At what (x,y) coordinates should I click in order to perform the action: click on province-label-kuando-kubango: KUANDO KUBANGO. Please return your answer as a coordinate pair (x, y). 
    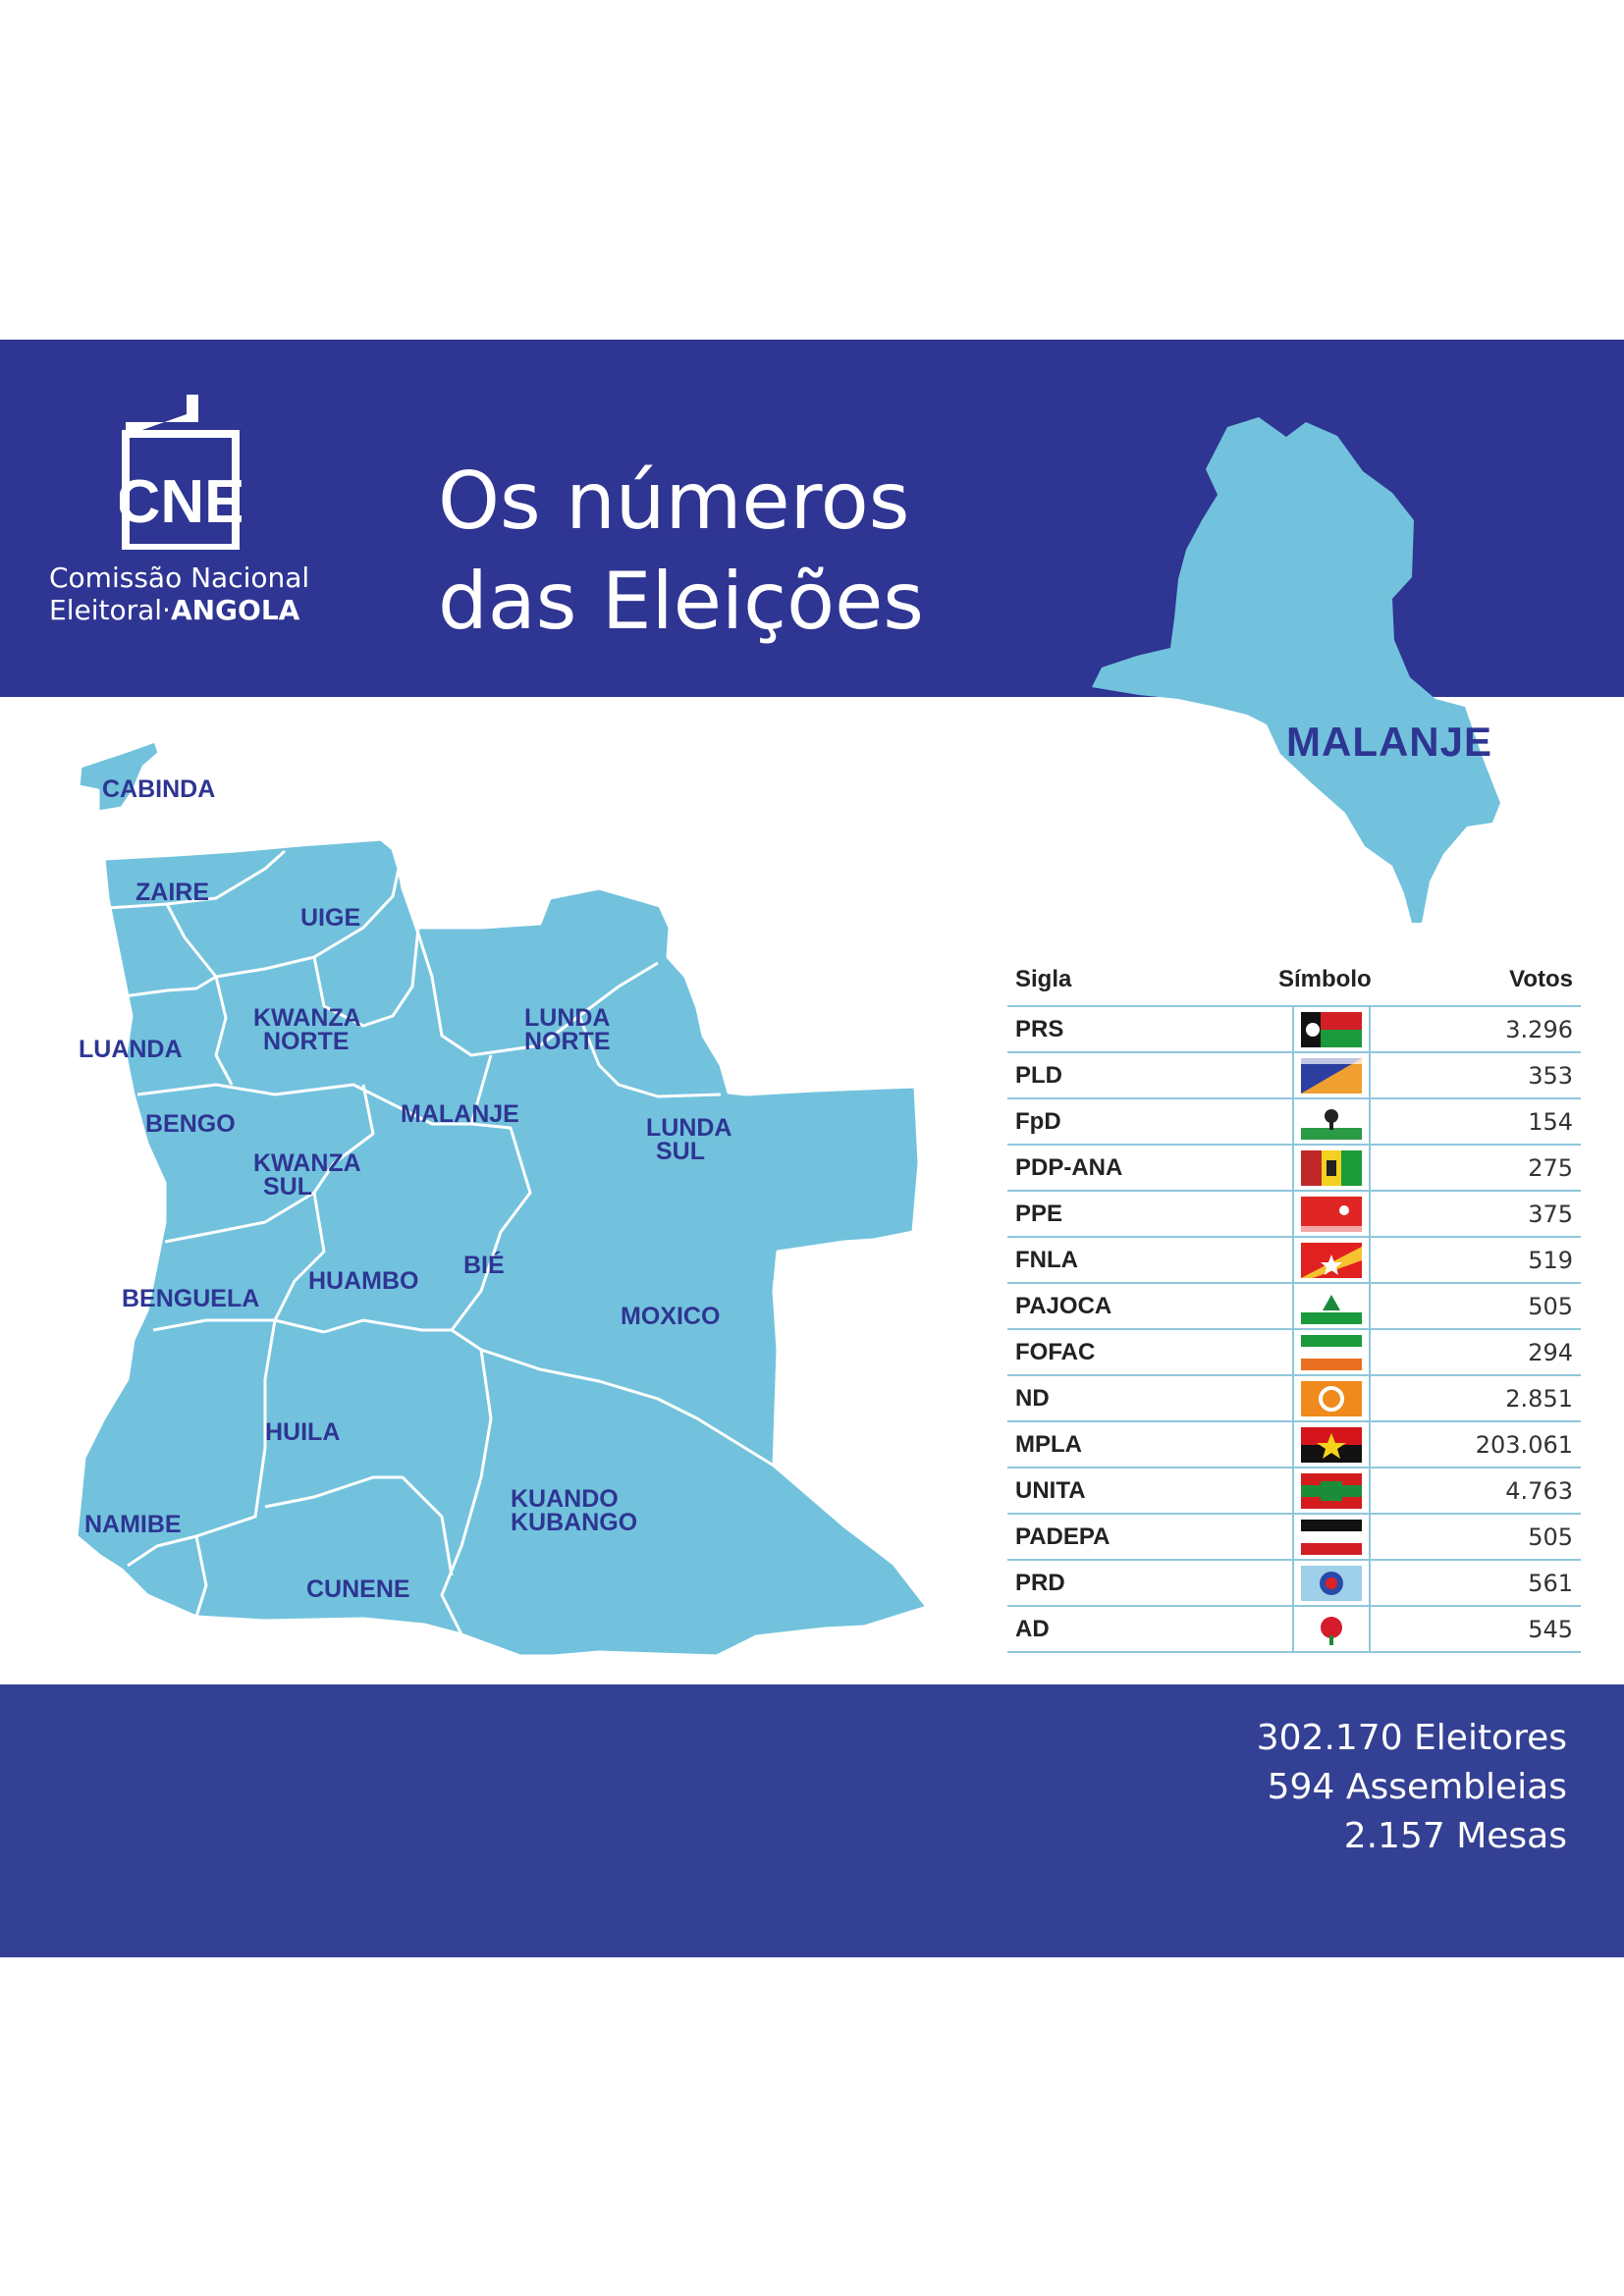
    Looking at the image, I should click on (574, 1510).